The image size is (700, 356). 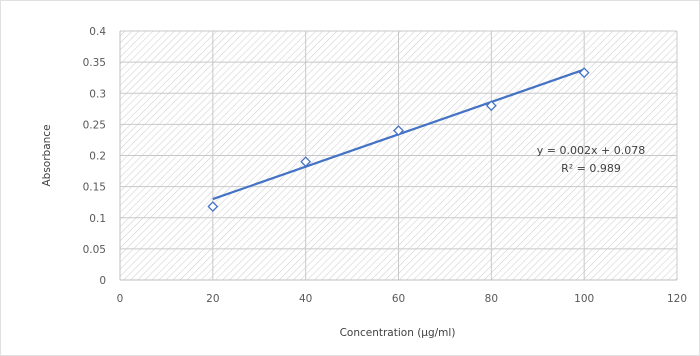 What do you see at coordinates (97, 32) in the screenshot?
I see `y-tick-label: 0.4` at bounding box center [97, 32].